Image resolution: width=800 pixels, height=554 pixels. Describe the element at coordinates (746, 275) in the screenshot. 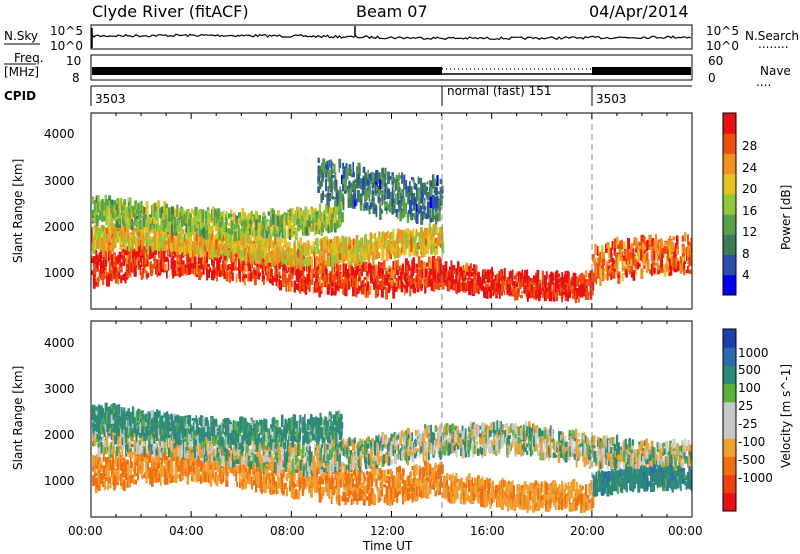

I see `power-cbar-tick-4: 4` at that location.